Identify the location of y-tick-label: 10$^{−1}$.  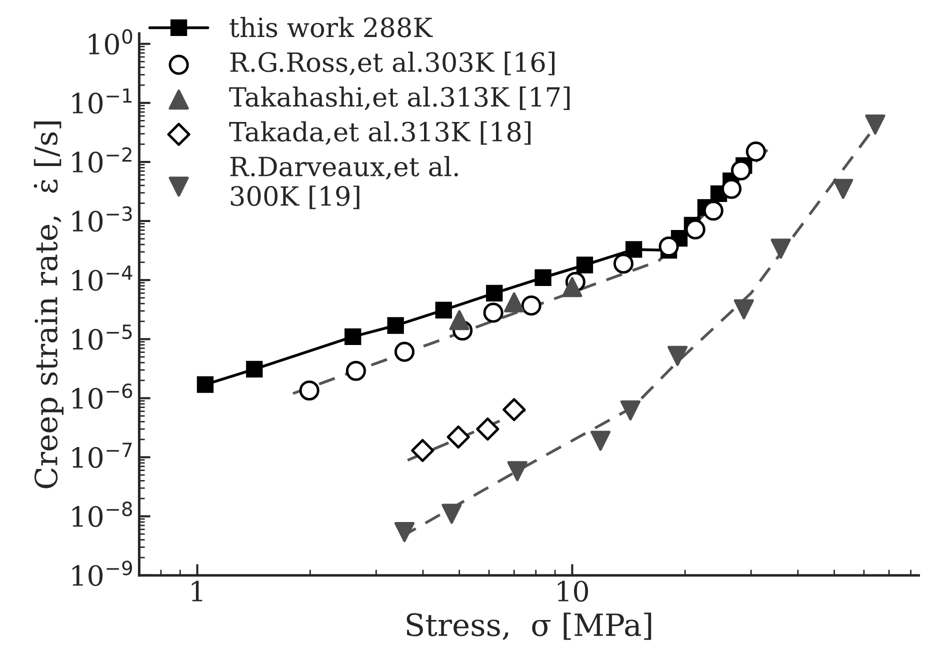
(102, 101).